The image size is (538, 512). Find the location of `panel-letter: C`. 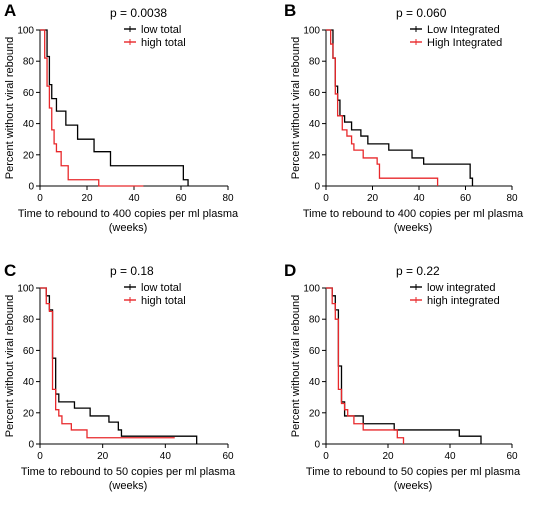

panel-letter: C is located at coordinates (10, 270).